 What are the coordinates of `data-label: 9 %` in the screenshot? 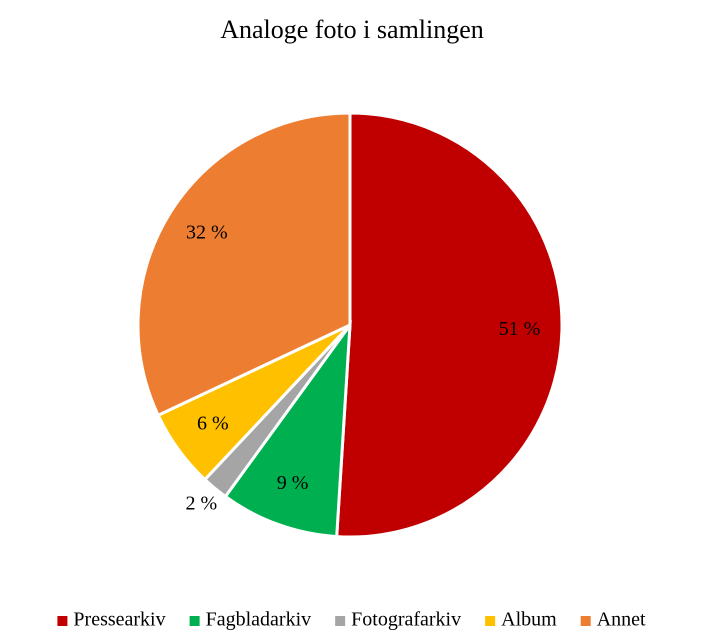 It's located at (293, 483).